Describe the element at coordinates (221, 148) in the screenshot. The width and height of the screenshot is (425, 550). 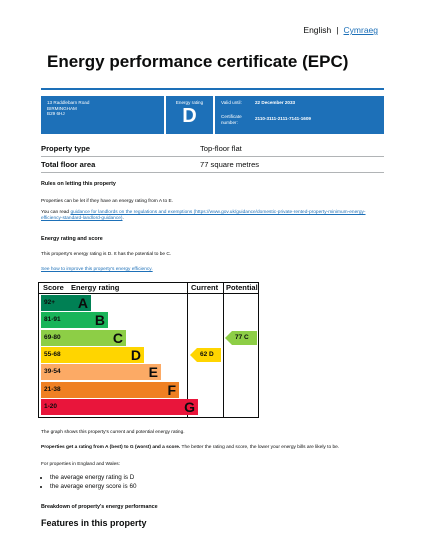
I see `property-type-value: Top-floor flat` at that location.